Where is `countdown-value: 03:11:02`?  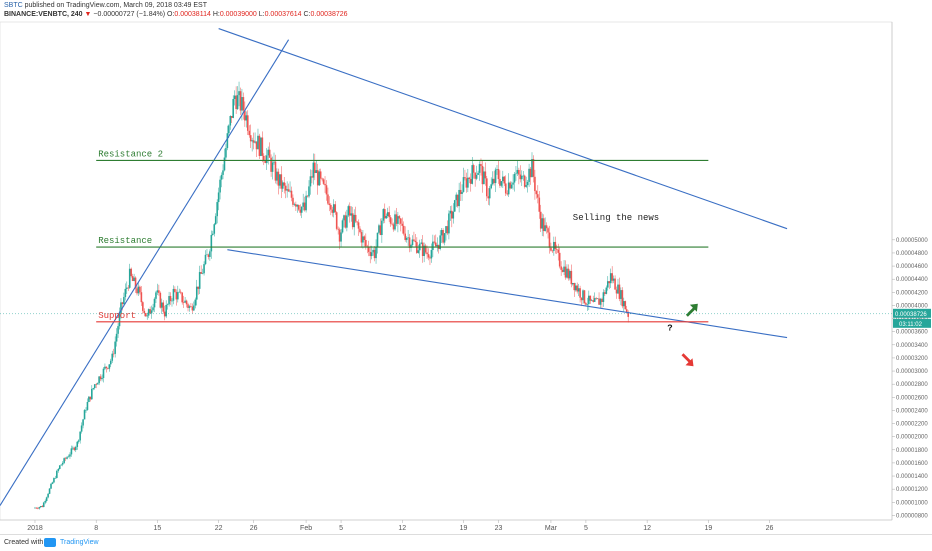 countdown-value: 03:11:02 is located at coordinates (911, 325).